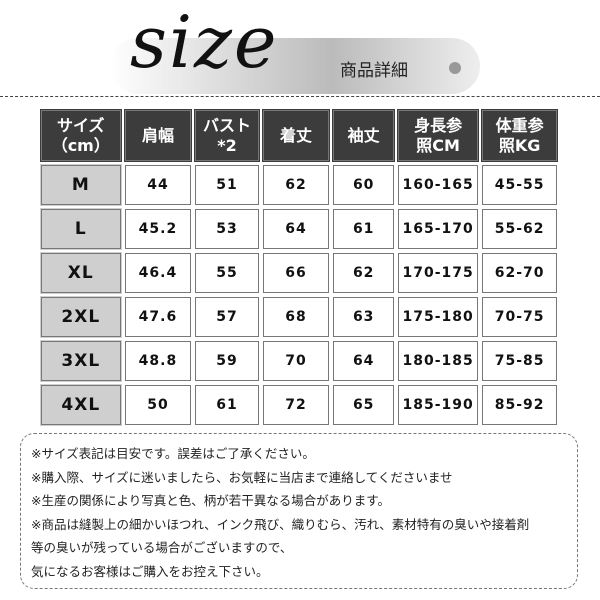  I want to click on cell: 165-170, so click(438, 229).